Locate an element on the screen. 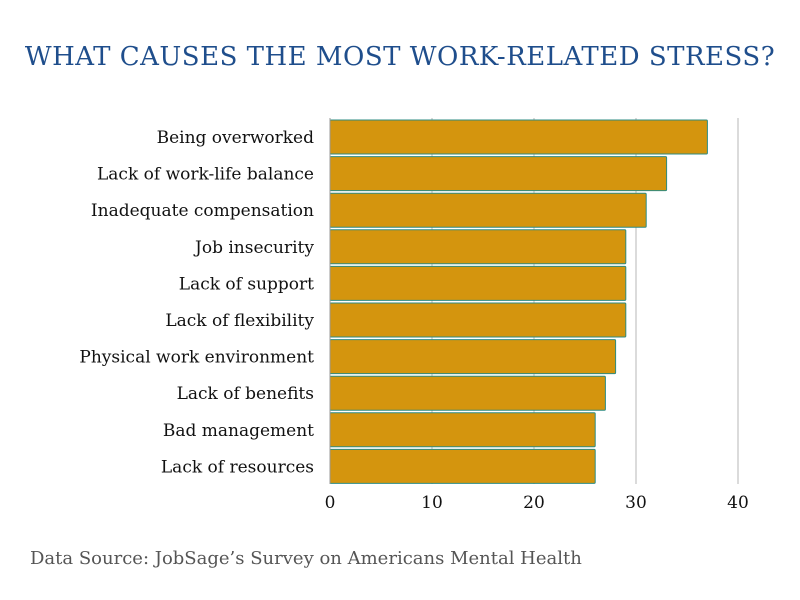  category-label: Lack of support is located at coordinates (246, 284).